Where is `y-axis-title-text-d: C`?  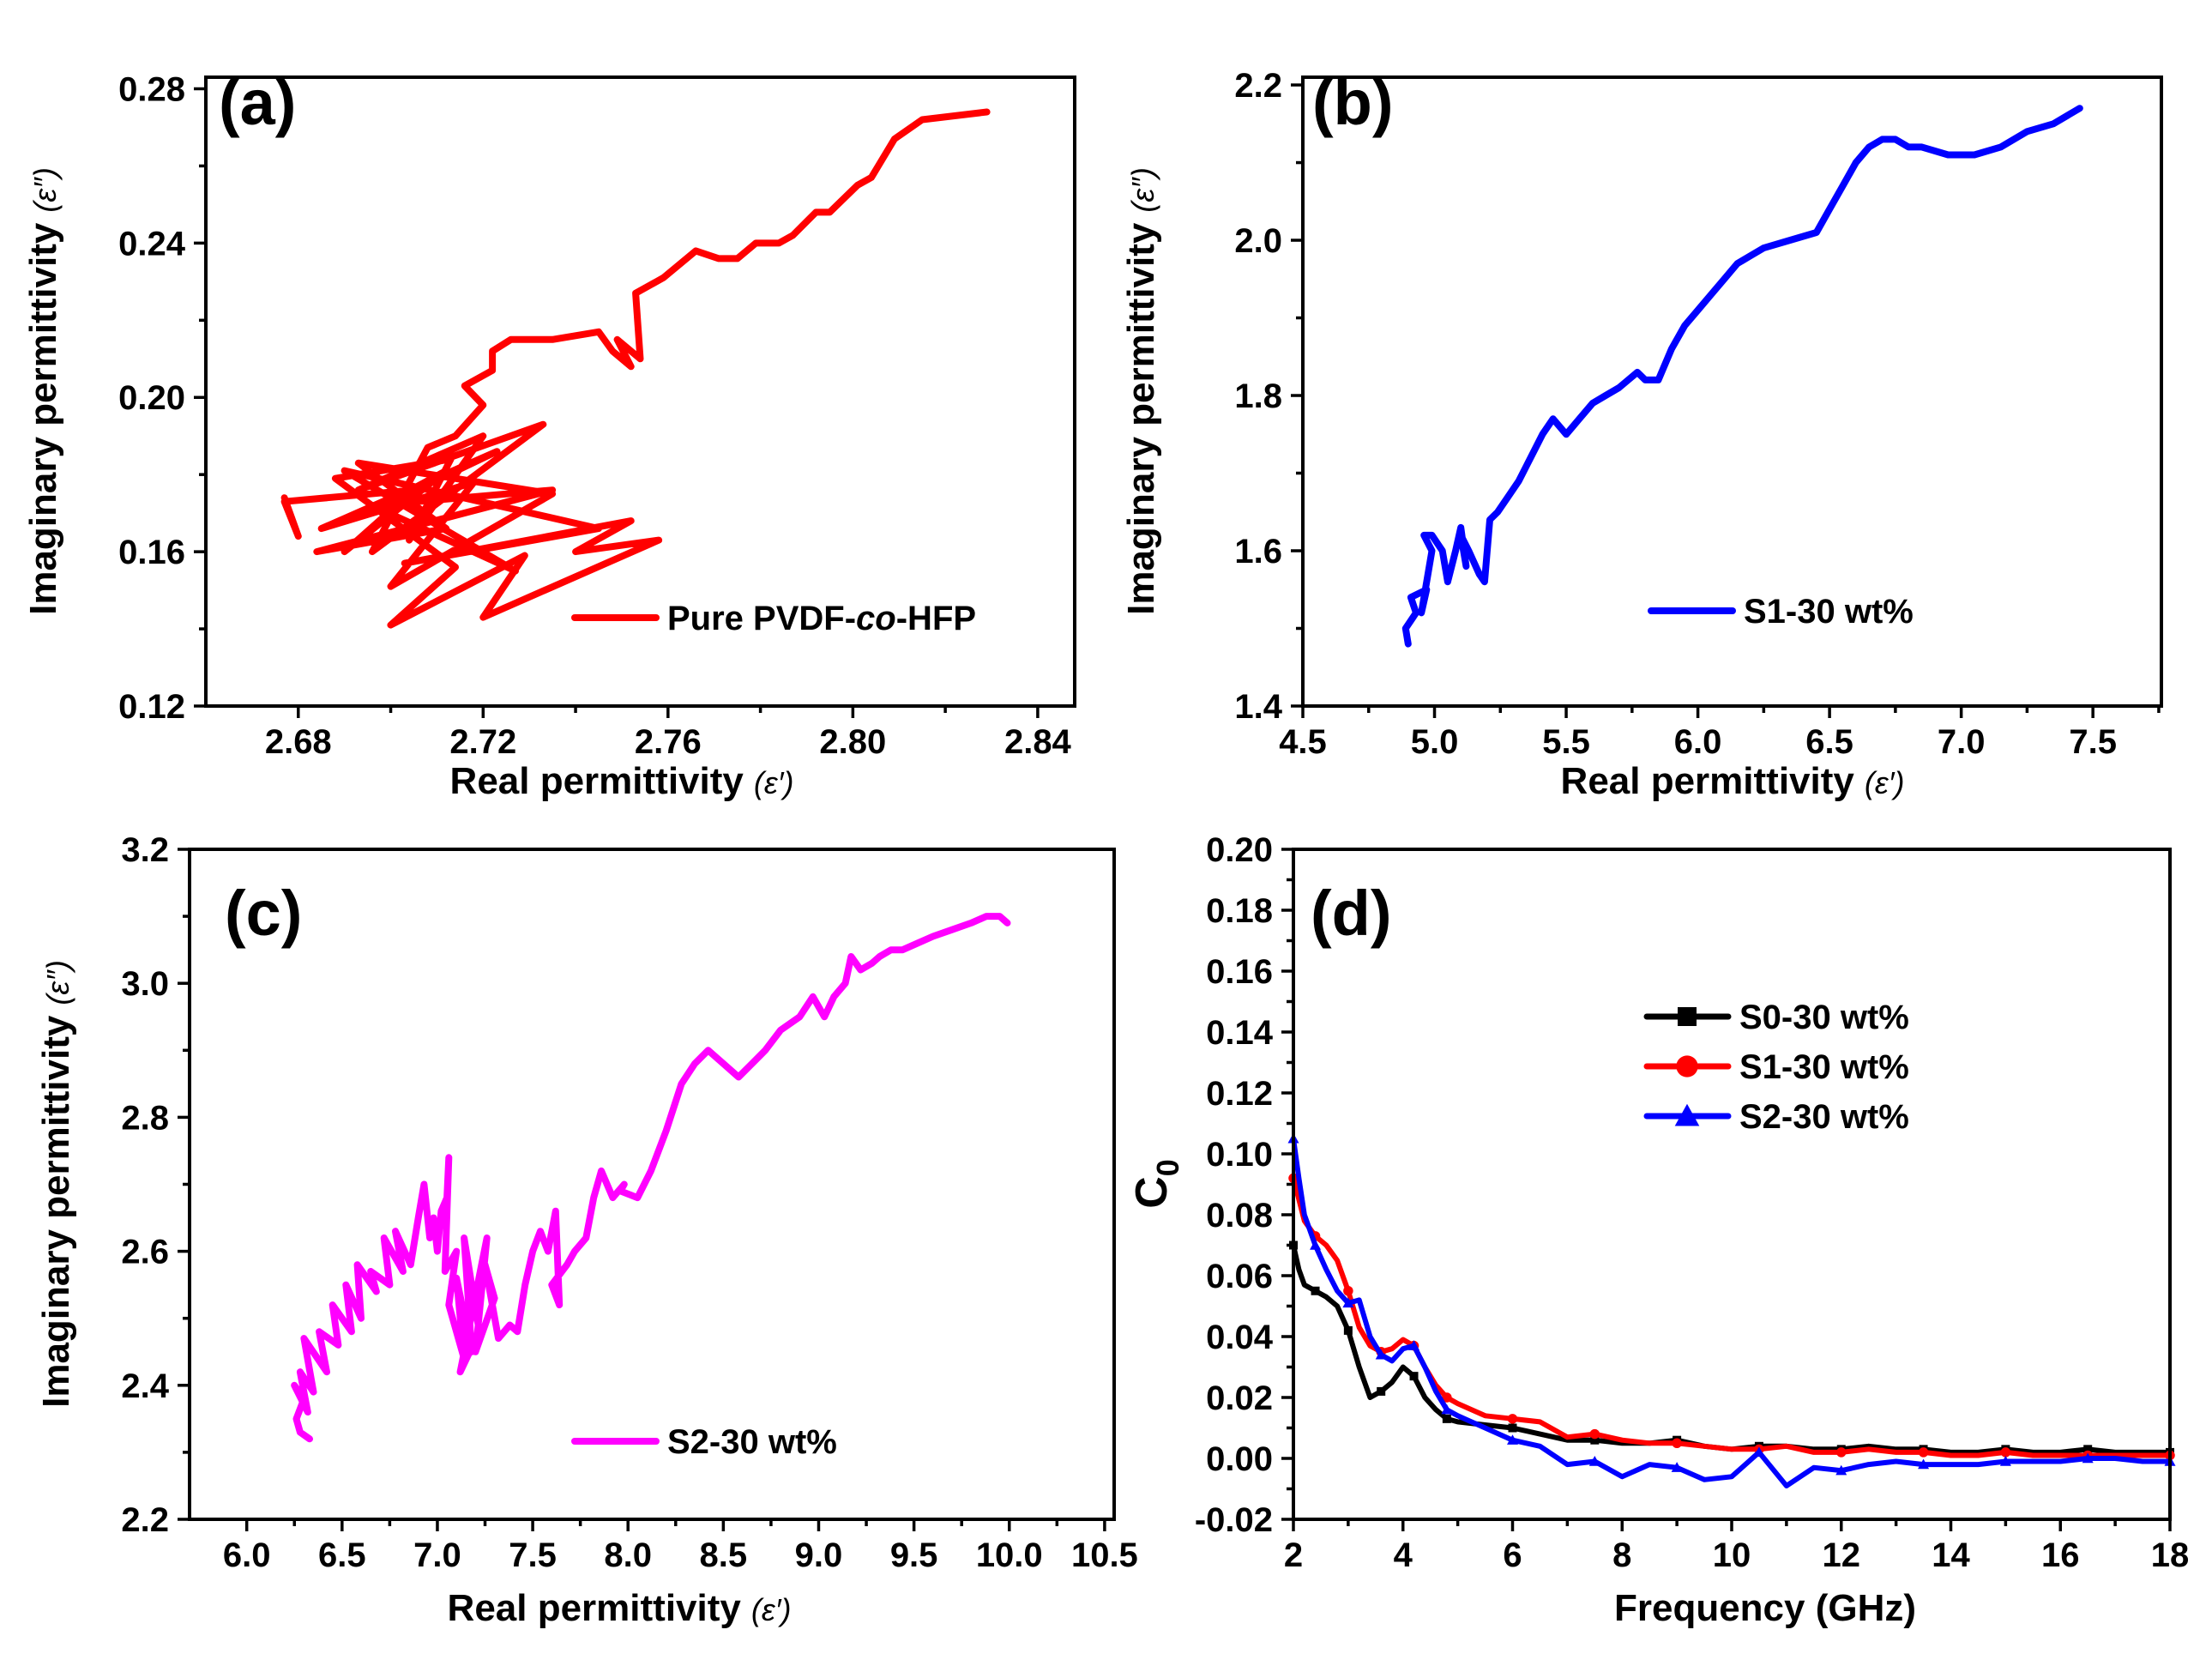 y-axis-title-text-d: C is located at coordinates (1152, 1192).